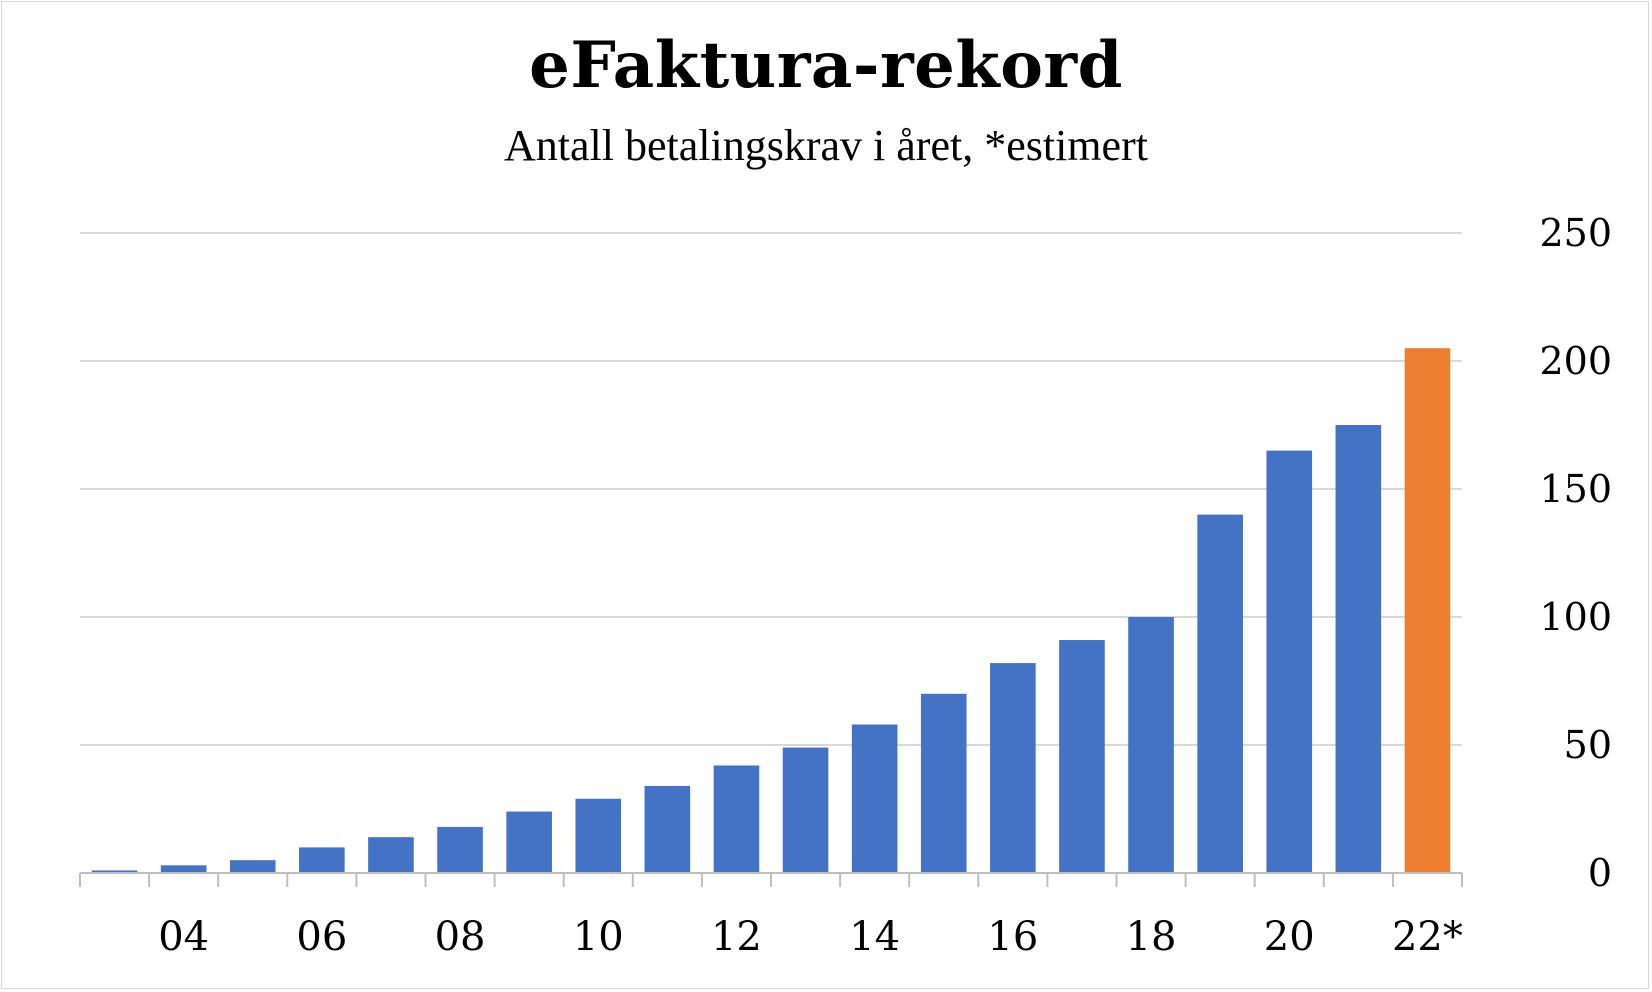  Describe the element at coordinates (1151, 937) in the screenshot. I see `x-tick-label: 18` at that location.